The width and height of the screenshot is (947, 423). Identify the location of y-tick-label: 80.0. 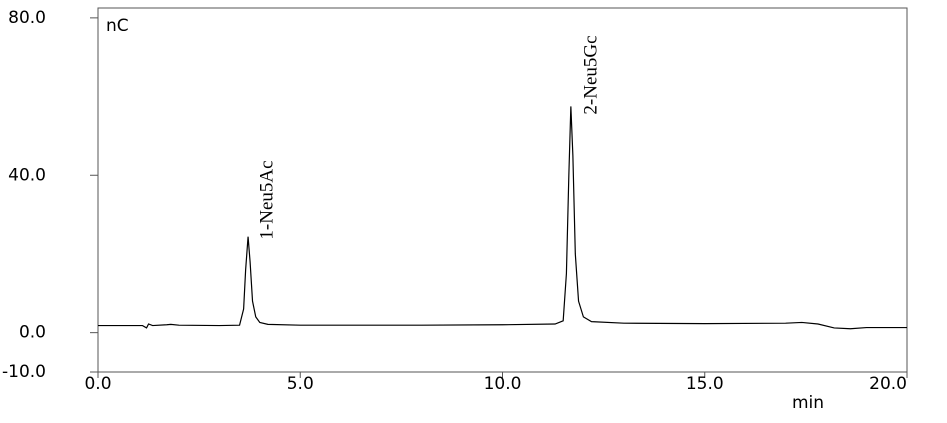
(27, 18).